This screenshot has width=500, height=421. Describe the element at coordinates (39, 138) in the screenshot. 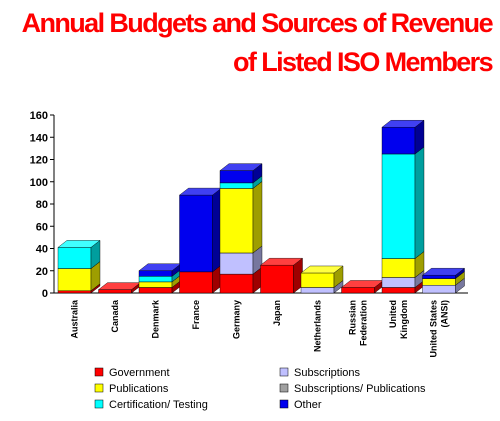

I see `y-tick-label: 140` at that location.